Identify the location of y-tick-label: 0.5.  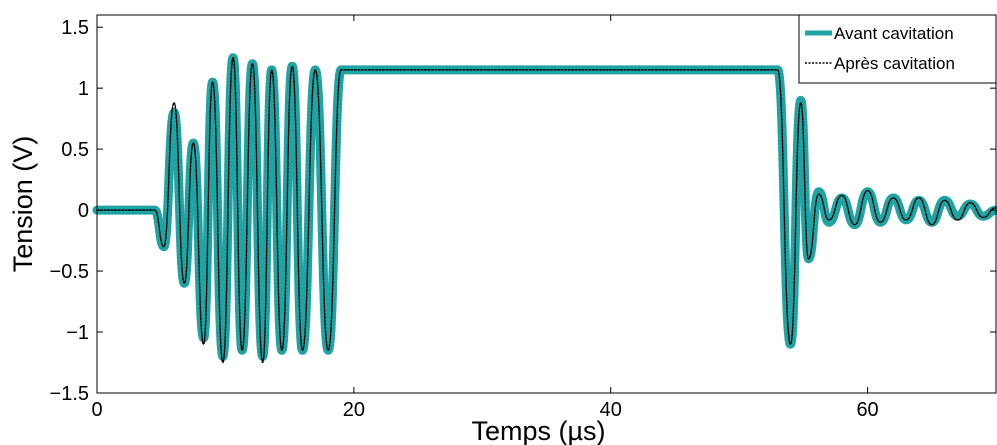
(75, 150).